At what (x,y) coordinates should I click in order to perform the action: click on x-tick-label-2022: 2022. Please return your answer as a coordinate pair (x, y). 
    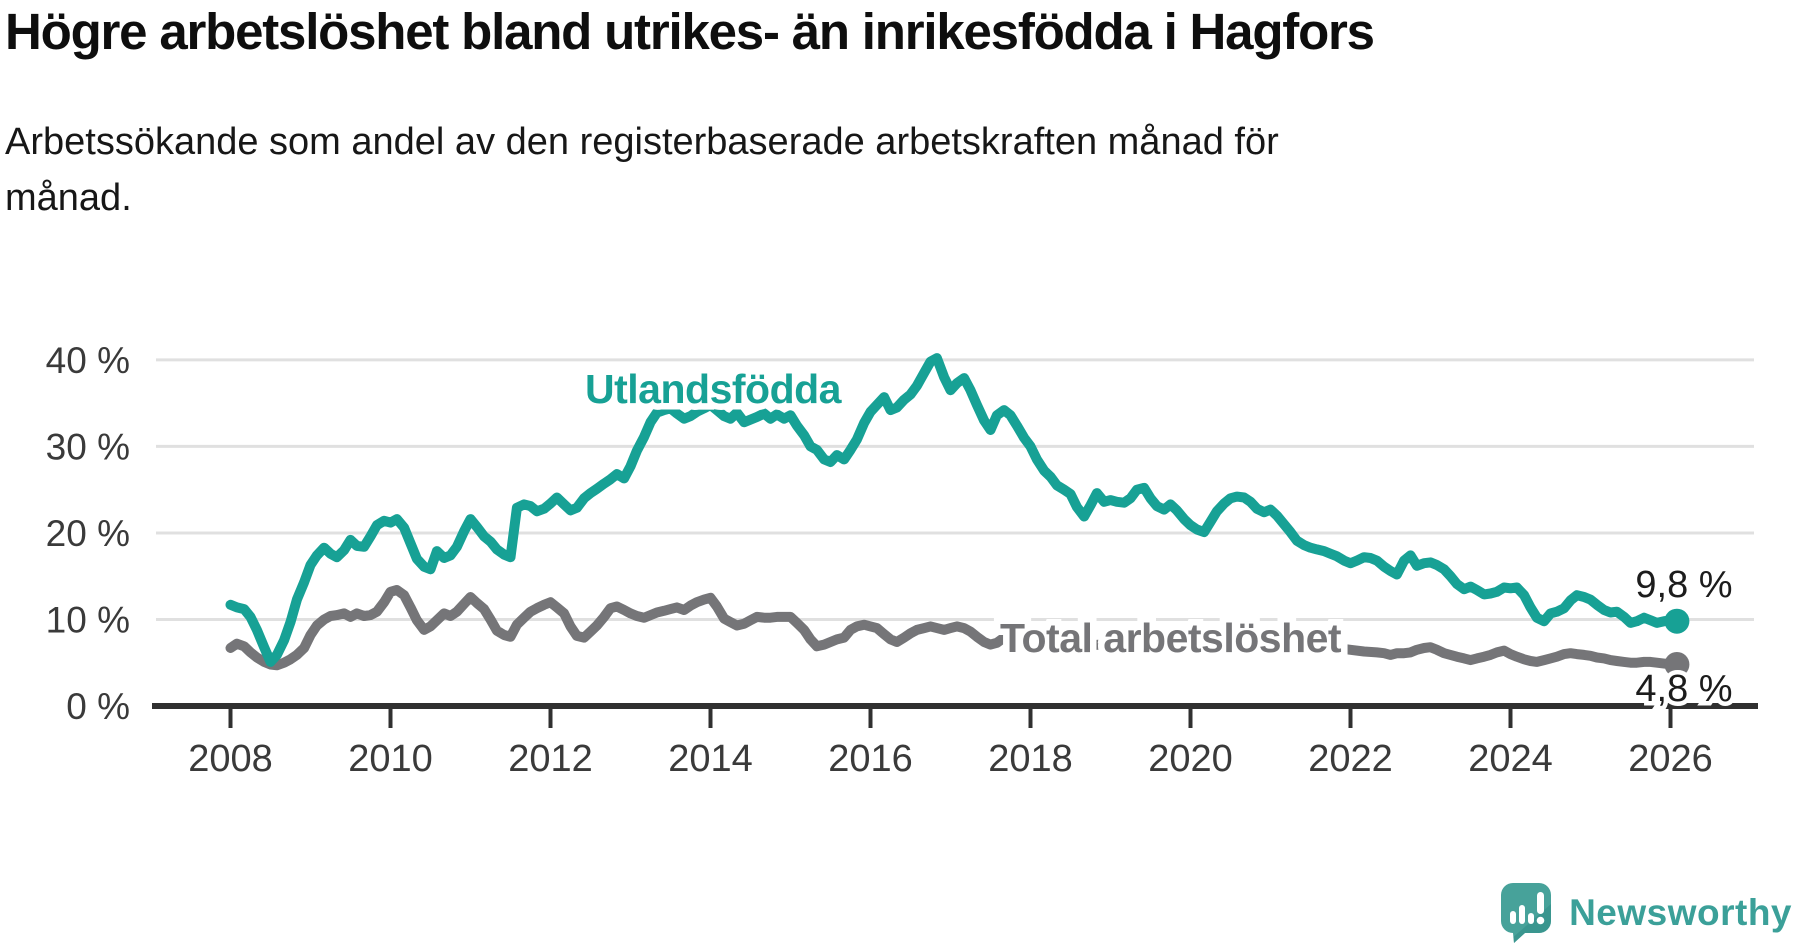
    Looking at the image, I should click on (1350, 759).